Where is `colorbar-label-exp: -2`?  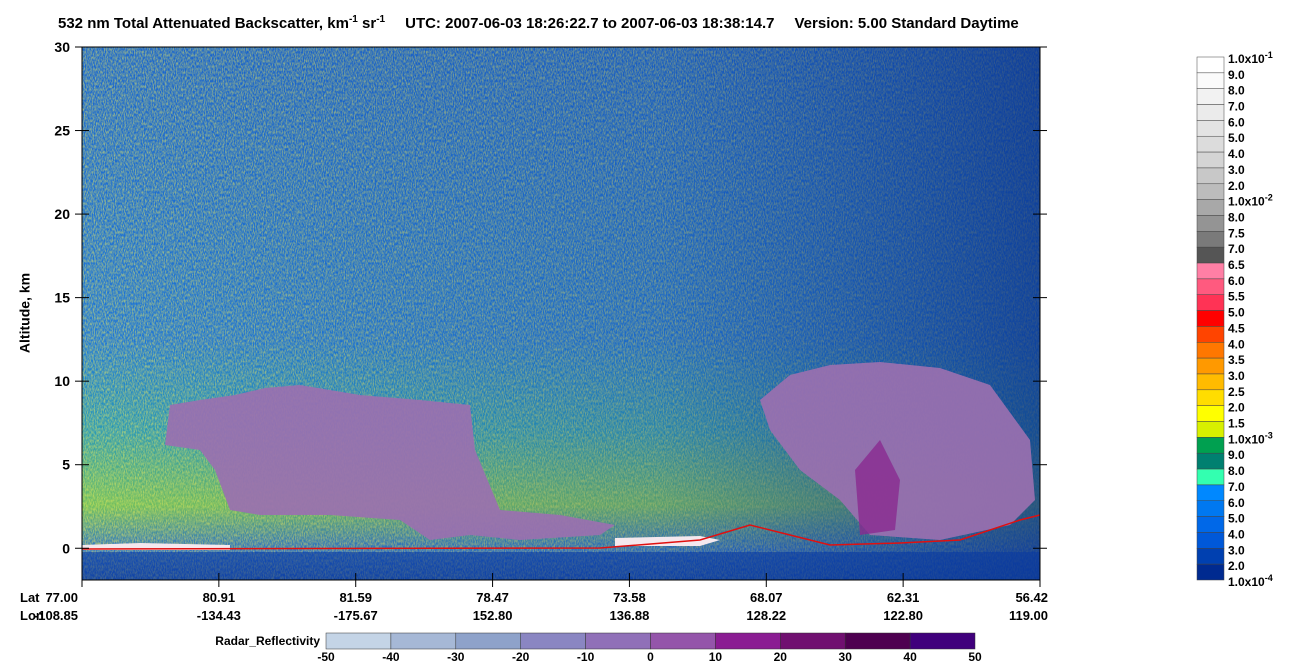 colorbar-label-exp: -2 is located at coordinates (1269, 198).